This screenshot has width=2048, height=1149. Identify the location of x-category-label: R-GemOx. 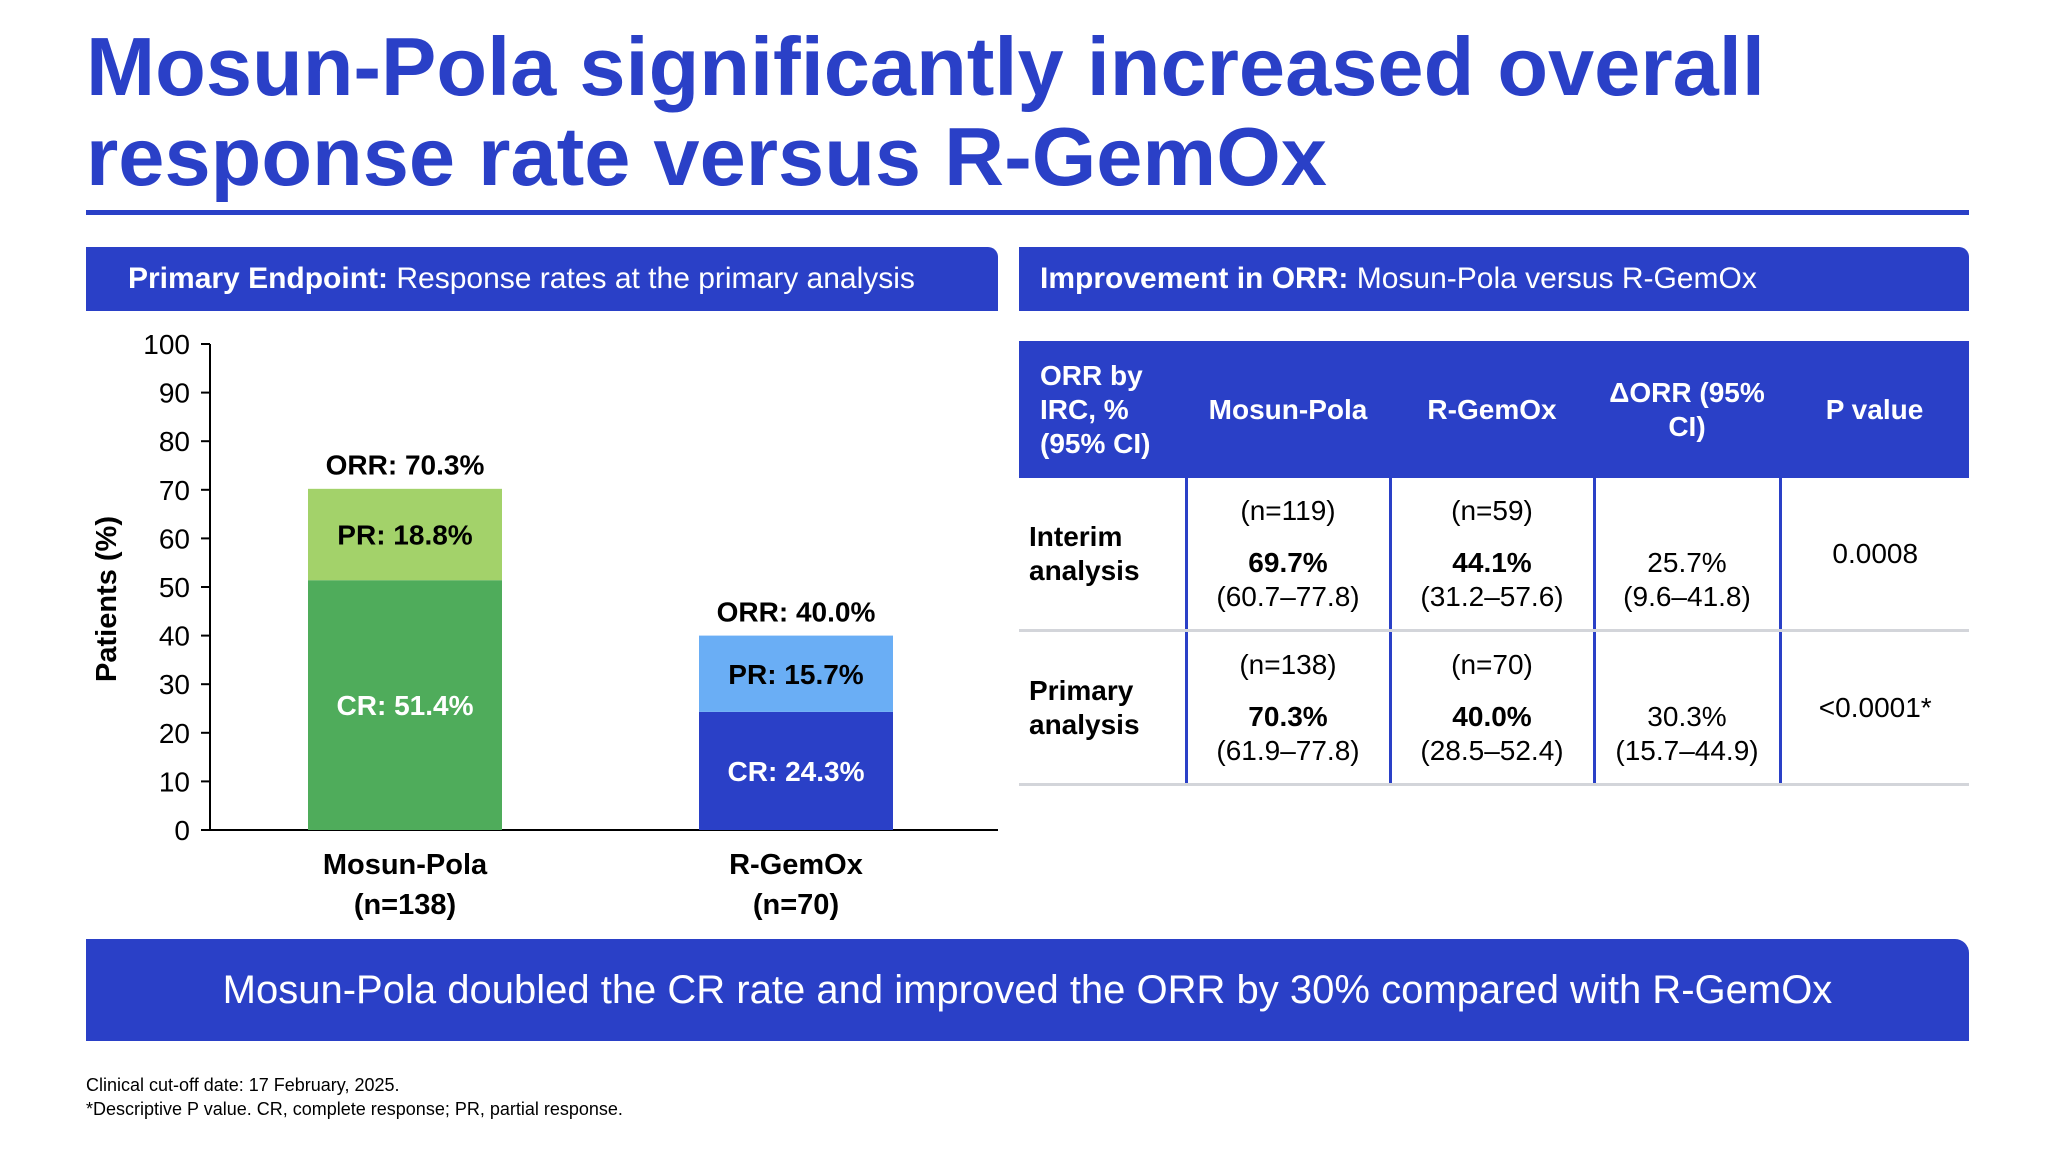
(796, 865).